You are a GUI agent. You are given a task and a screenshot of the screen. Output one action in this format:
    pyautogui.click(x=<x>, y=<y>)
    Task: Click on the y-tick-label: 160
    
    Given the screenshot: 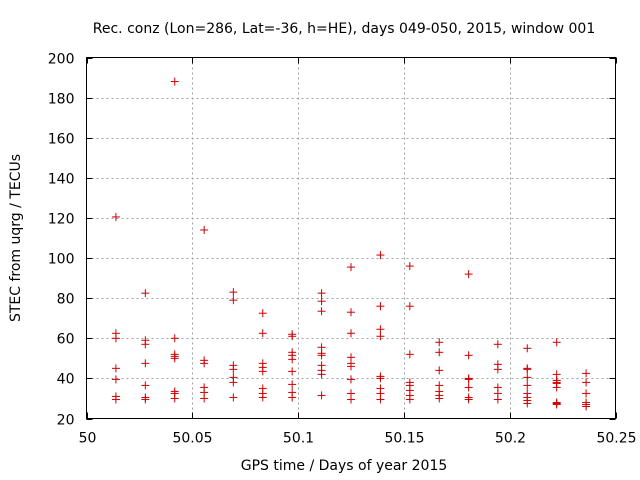 What is the action you would take?
    pyautogui.click(x=61, y=140)
    